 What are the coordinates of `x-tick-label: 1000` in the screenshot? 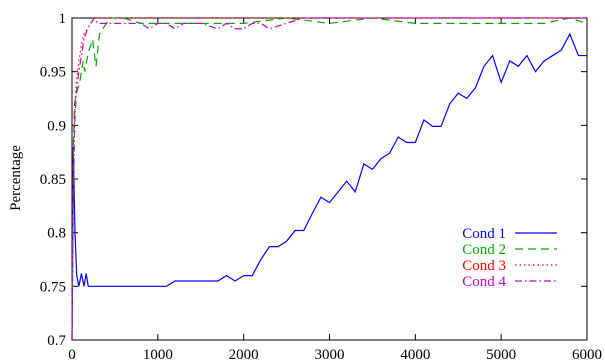 It's located at (158, 355).